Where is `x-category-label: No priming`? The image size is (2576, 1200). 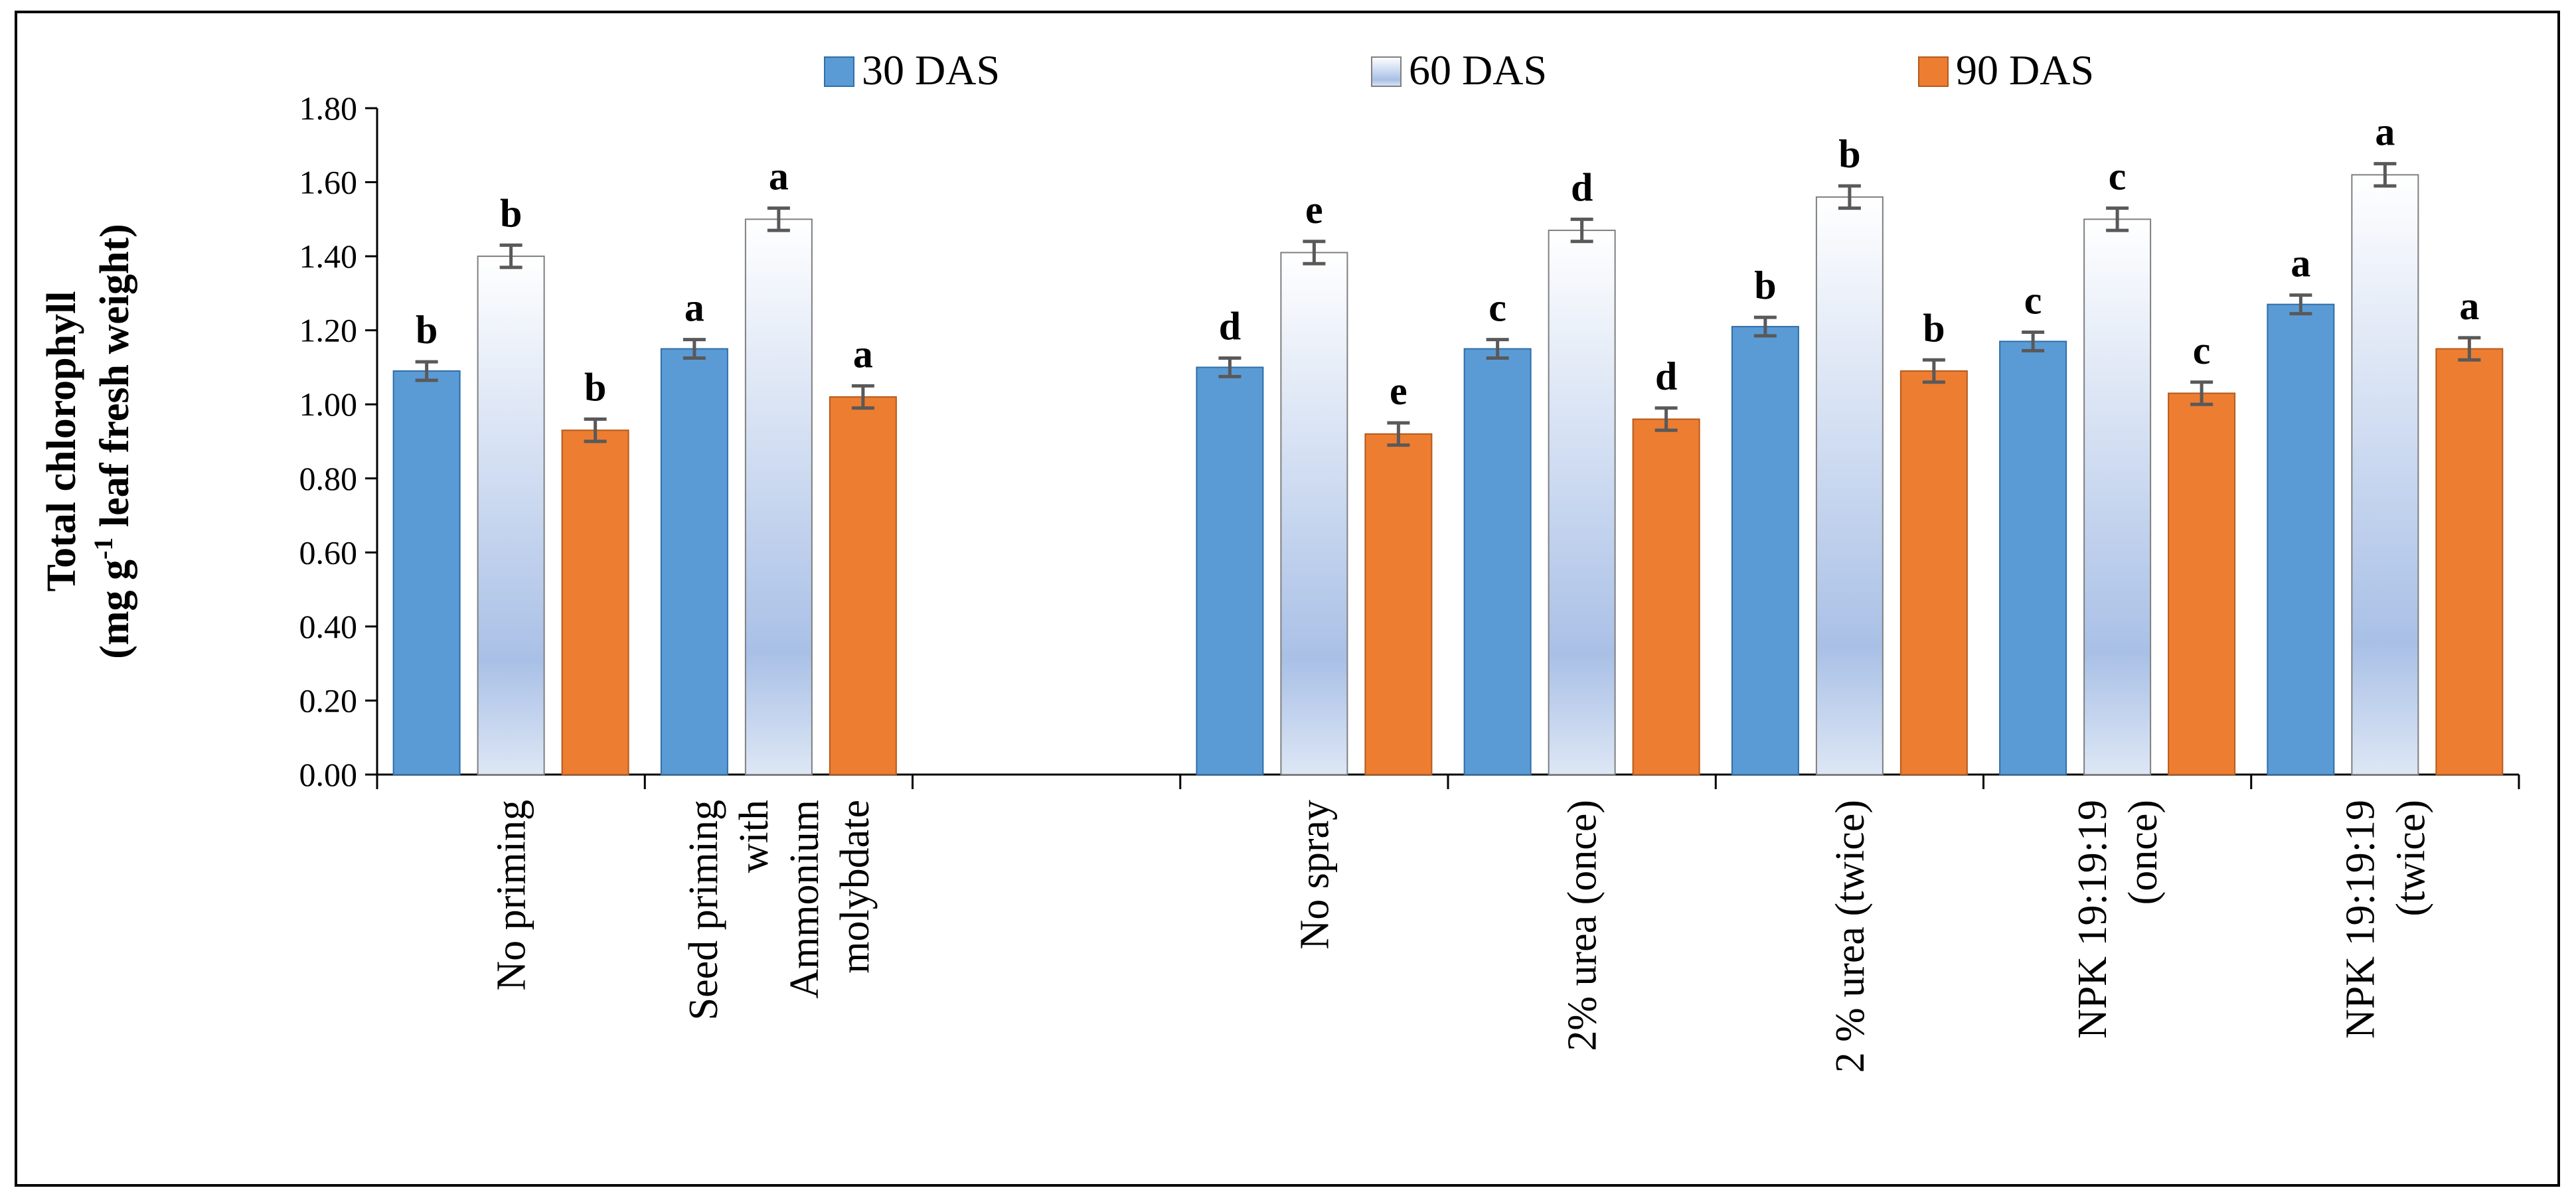
x-category-label: No priming is located at coordinates (511, 896).